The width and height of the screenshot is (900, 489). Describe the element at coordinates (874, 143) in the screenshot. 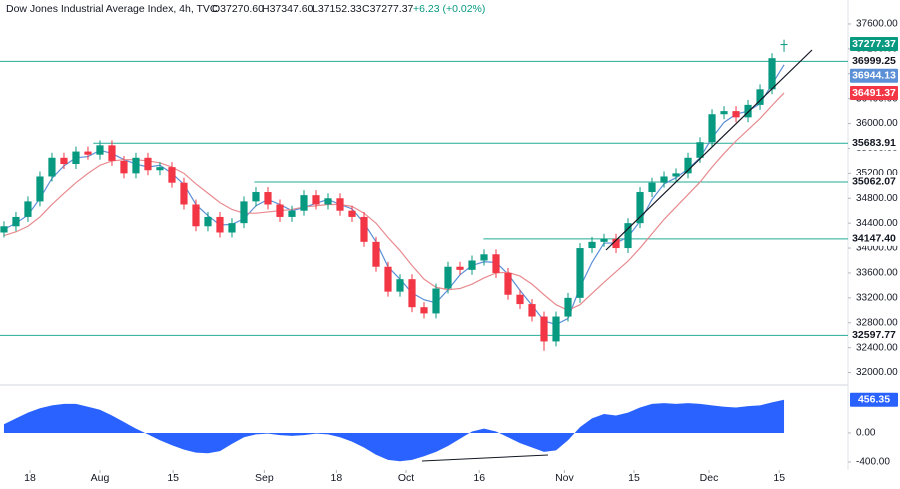

I see `level-label: 35683.91` at that location.